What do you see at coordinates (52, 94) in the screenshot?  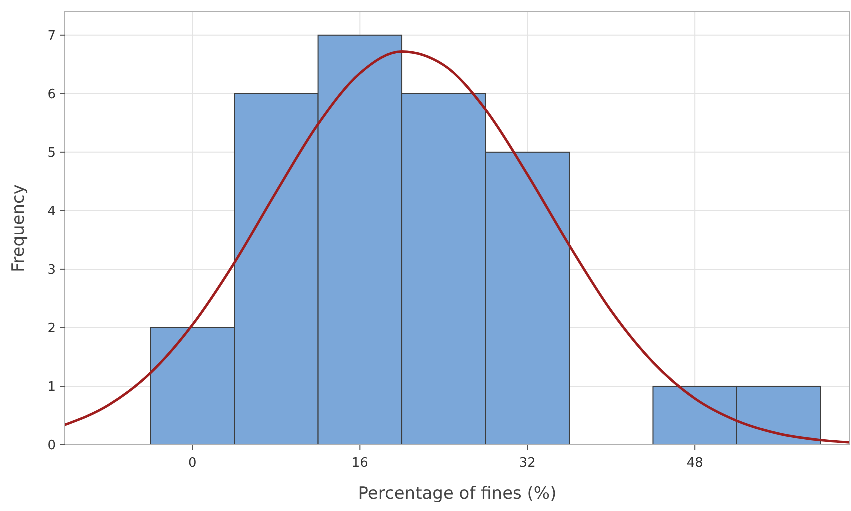 I see `y-tick-label: 6` at bounding box center [52, 94].